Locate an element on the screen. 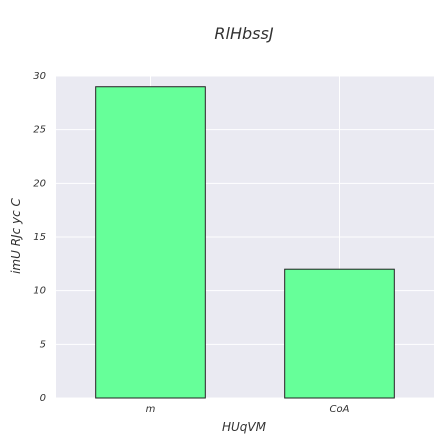  x-tick-label: CoA is located at coordinates (340, 409).